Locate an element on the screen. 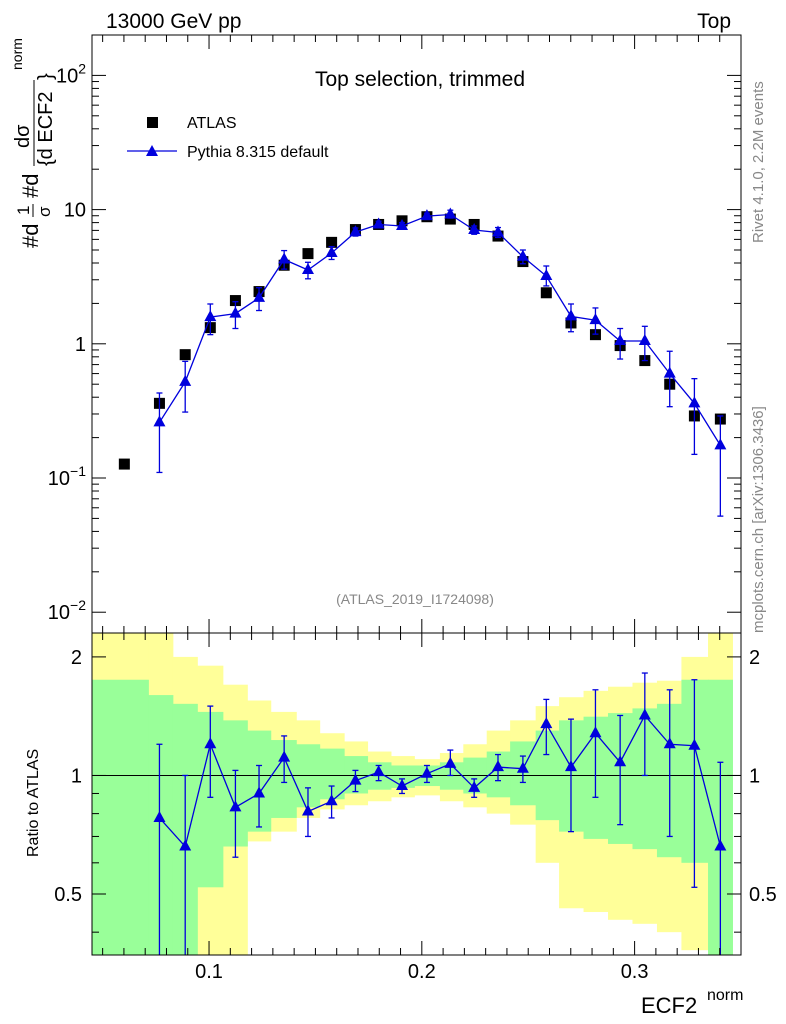  mcplots-info: mcplots.cern.ch [arXiv:1306.3436] is located at coordinates (758, 519).